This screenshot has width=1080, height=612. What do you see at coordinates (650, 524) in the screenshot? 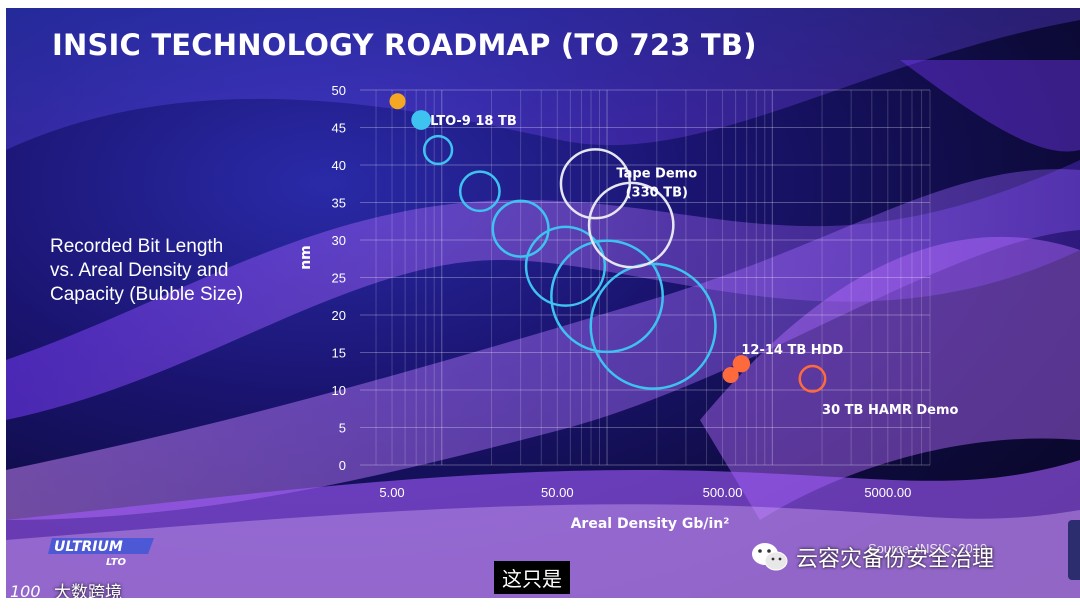
I see `x-axis-label: Areal Density Gb/in²` at bounding box center [650, 524].